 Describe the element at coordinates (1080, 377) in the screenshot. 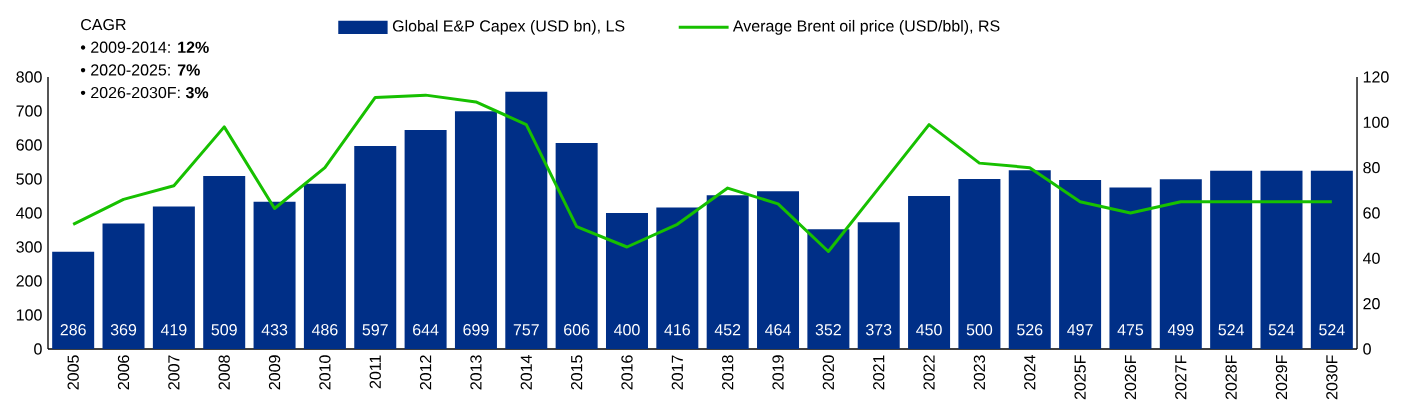

I see `x-tick-label: 2025F` at that location.